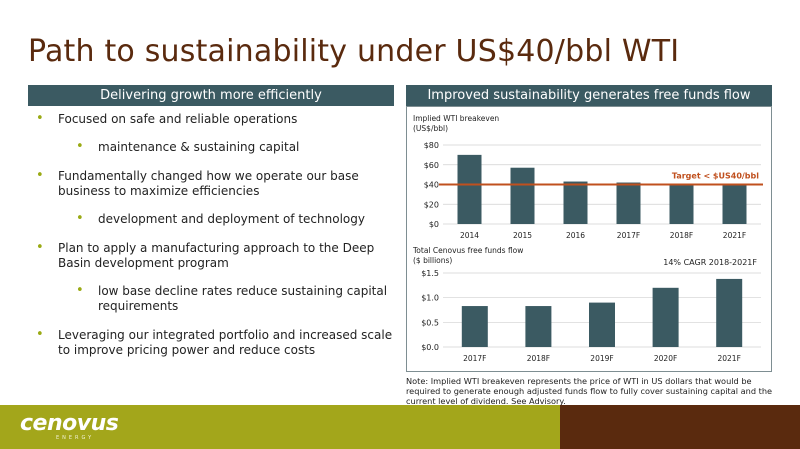 This screenshot has width=800, height=449. Describe the element at coordinates (601, 358) in the screenshot. I see `x-tick-label: 2019F` at that location.